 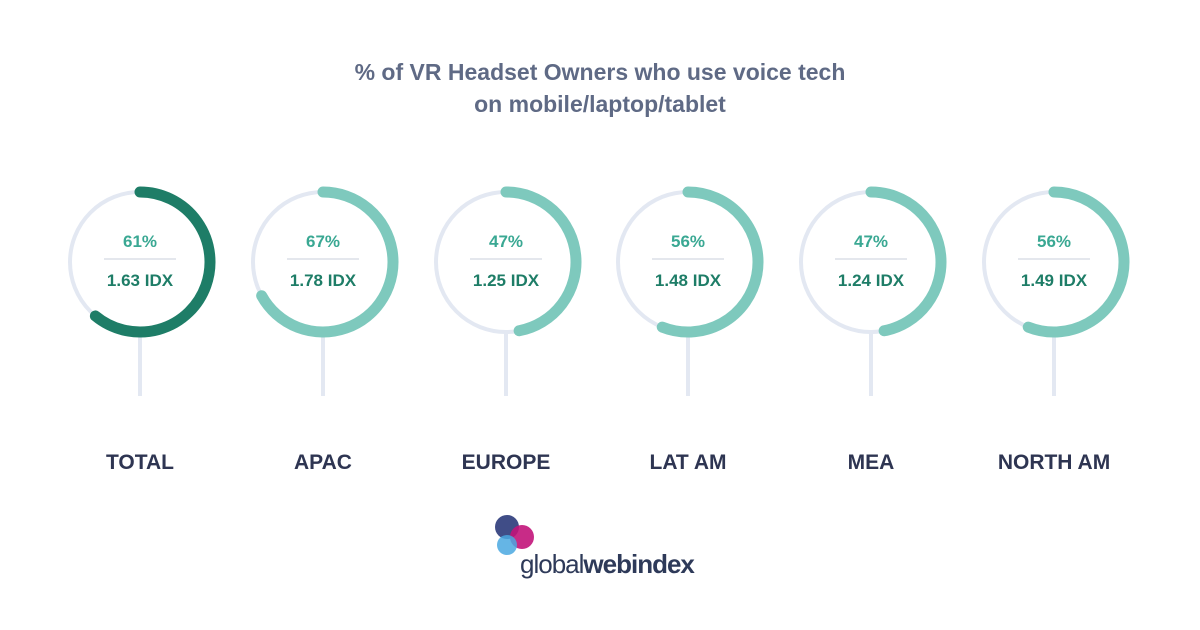 I want to click on category-label-apac: APAC, so click(x=323, y=462).